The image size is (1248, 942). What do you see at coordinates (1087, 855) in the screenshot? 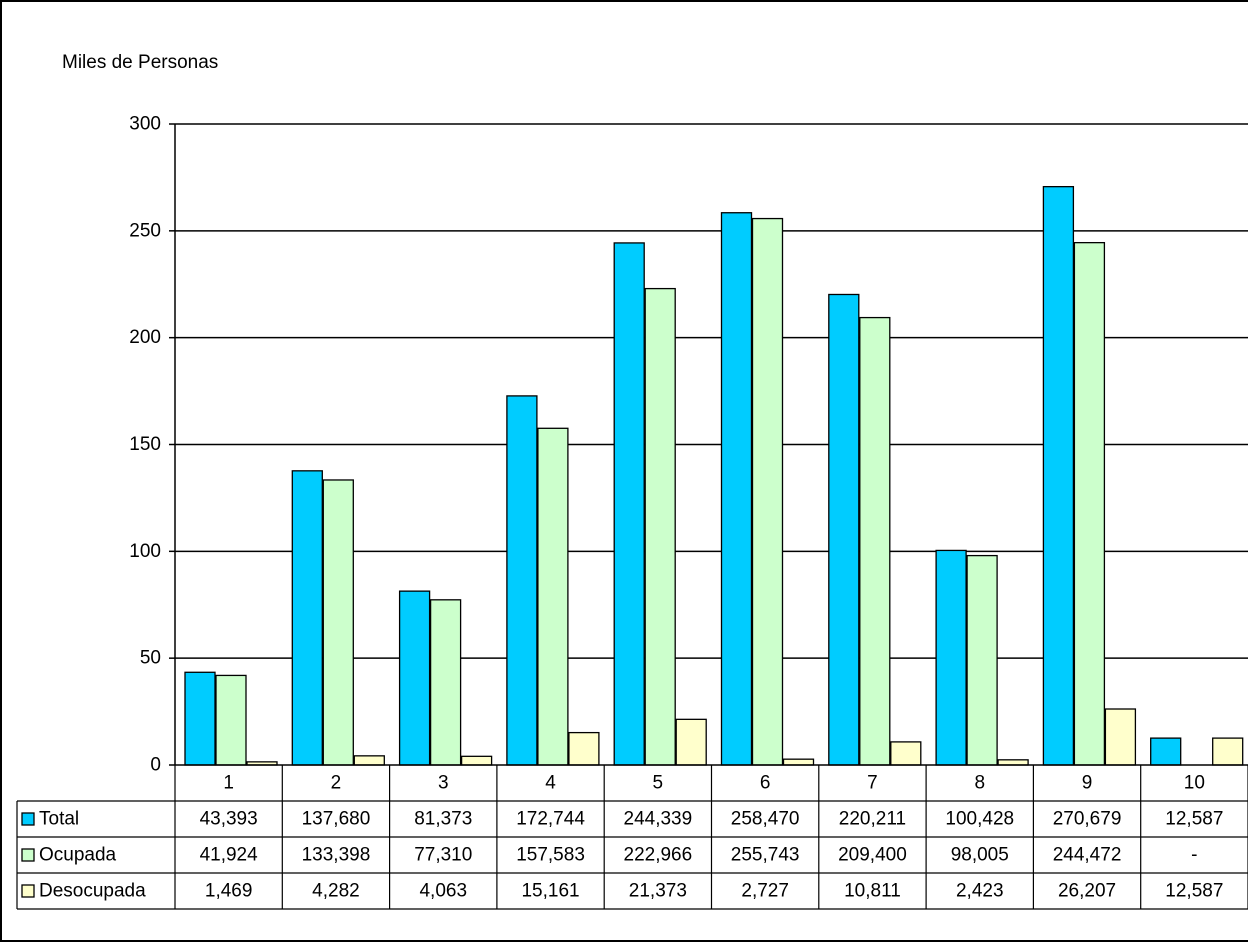
I see `data-label: 244,472` at bounding box center [1087, 855].